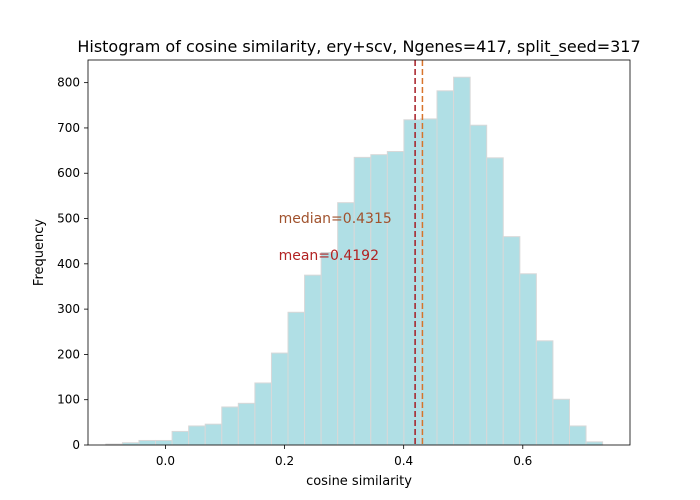  Describe the element at coordinates (76, 445) in the screenshot. I see `y-tick-label: 0` at that location.